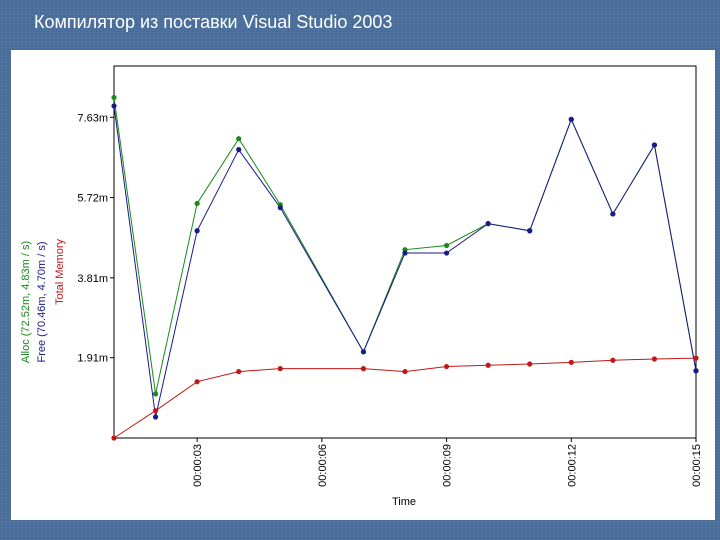 The image size is (720, 540). Describe the element at coordinates (404, 502) in the screenshot. I see `x-axis-label: Time` at that location.